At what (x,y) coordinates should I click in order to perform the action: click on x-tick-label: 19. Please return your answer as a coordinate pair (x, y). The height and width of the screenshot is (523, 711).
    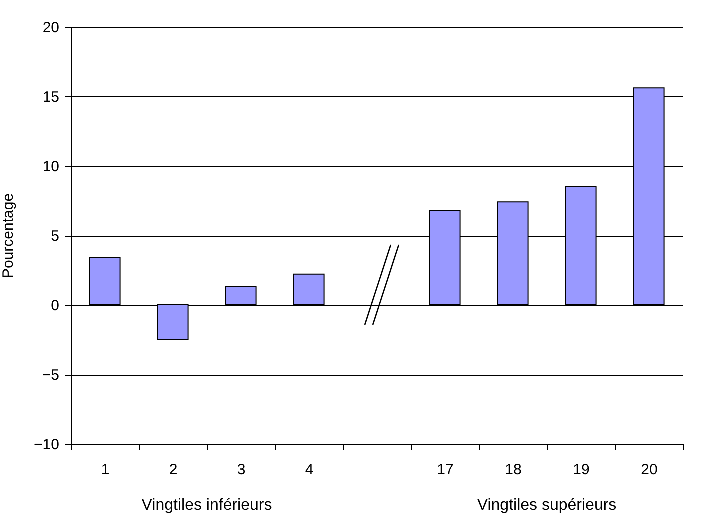
    Looking at the image, I should click on (581, 470).